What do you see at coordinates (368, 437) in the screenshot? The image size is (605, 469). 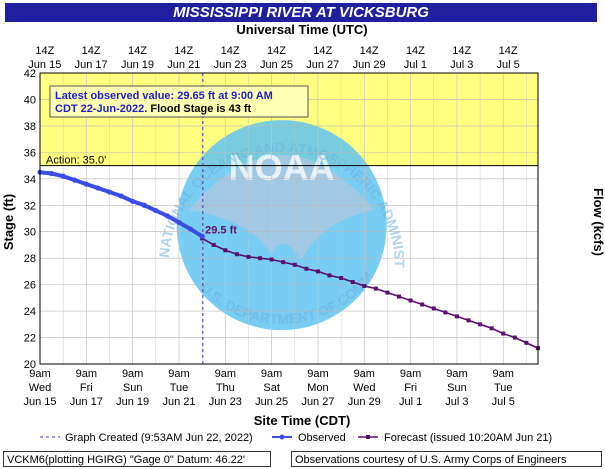 I see `legend-forecast-marker` at bounding box center [368, 437].